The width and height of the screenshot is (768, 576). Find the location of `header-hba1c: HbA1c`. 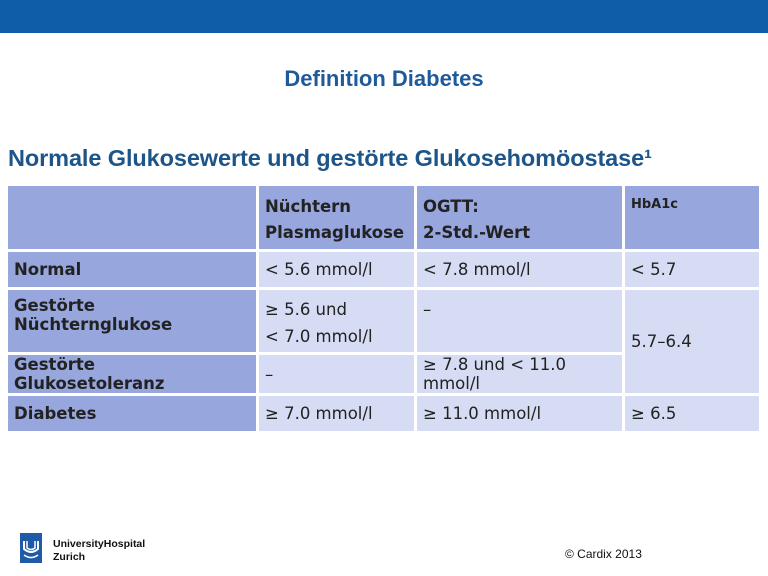

header-hba1c: HbA1c is located at coordinates (692, 217).